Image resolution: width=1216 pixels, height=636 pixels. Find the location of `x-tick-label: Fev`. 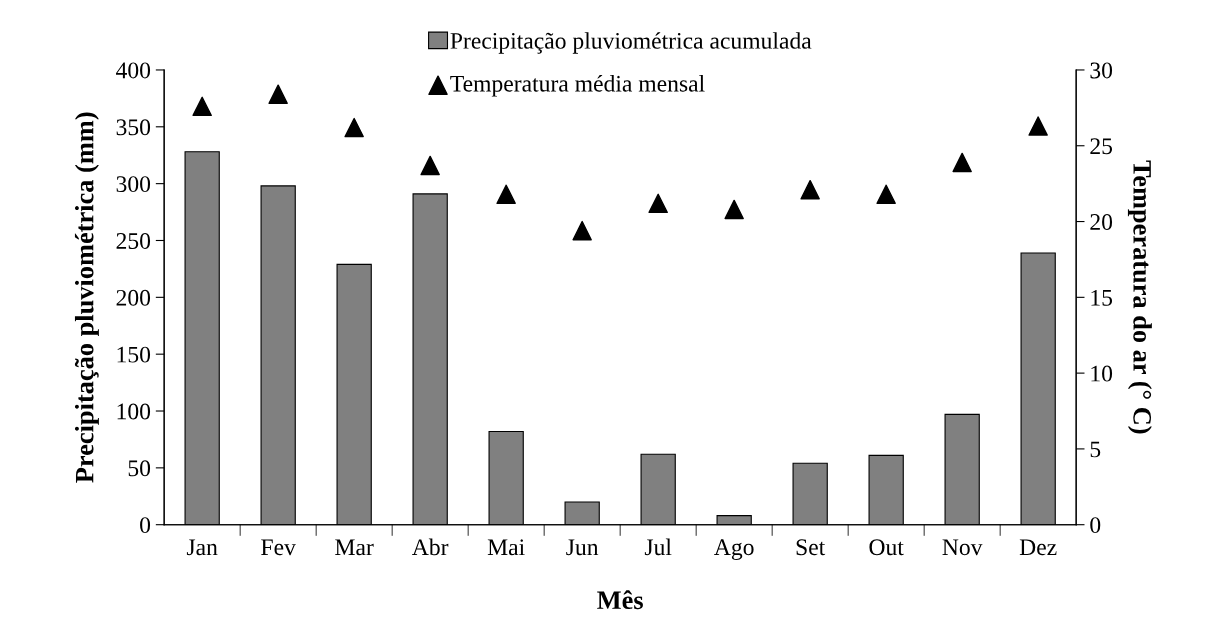

x-tick-label: Fev is located at coordinates (278, 547).